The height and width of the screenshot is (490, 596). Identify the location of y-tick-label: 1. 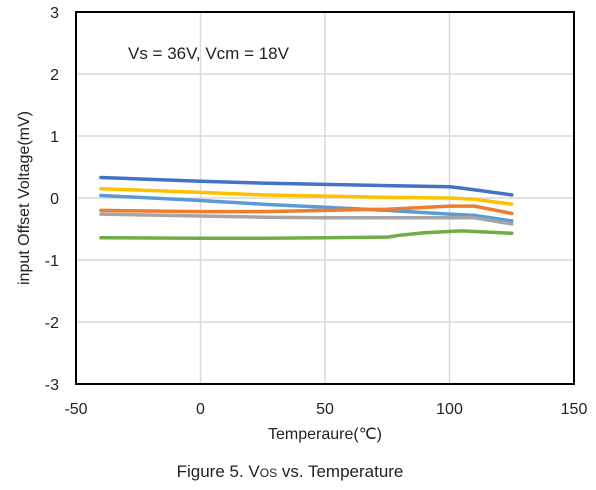
(54, 137).